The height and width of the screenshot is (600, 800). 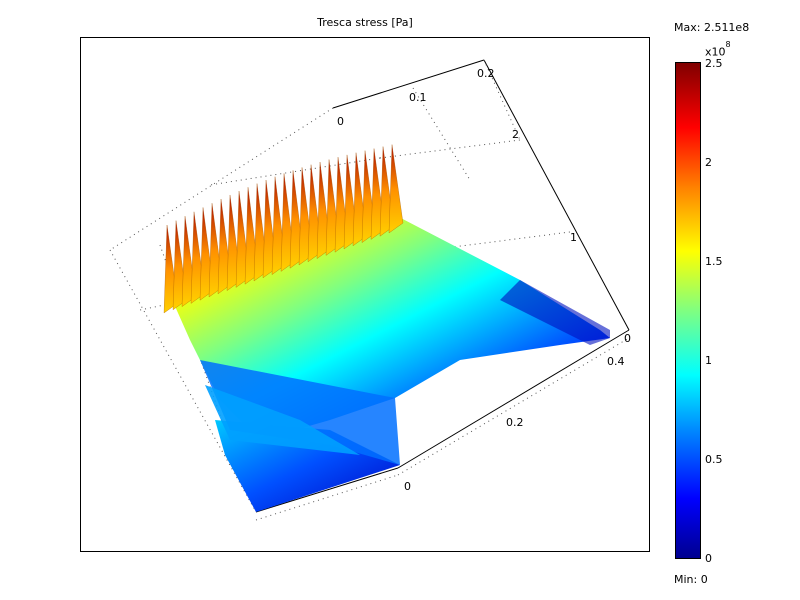 I want to click on z-tick-2: 2, so click(x=515, y=134).